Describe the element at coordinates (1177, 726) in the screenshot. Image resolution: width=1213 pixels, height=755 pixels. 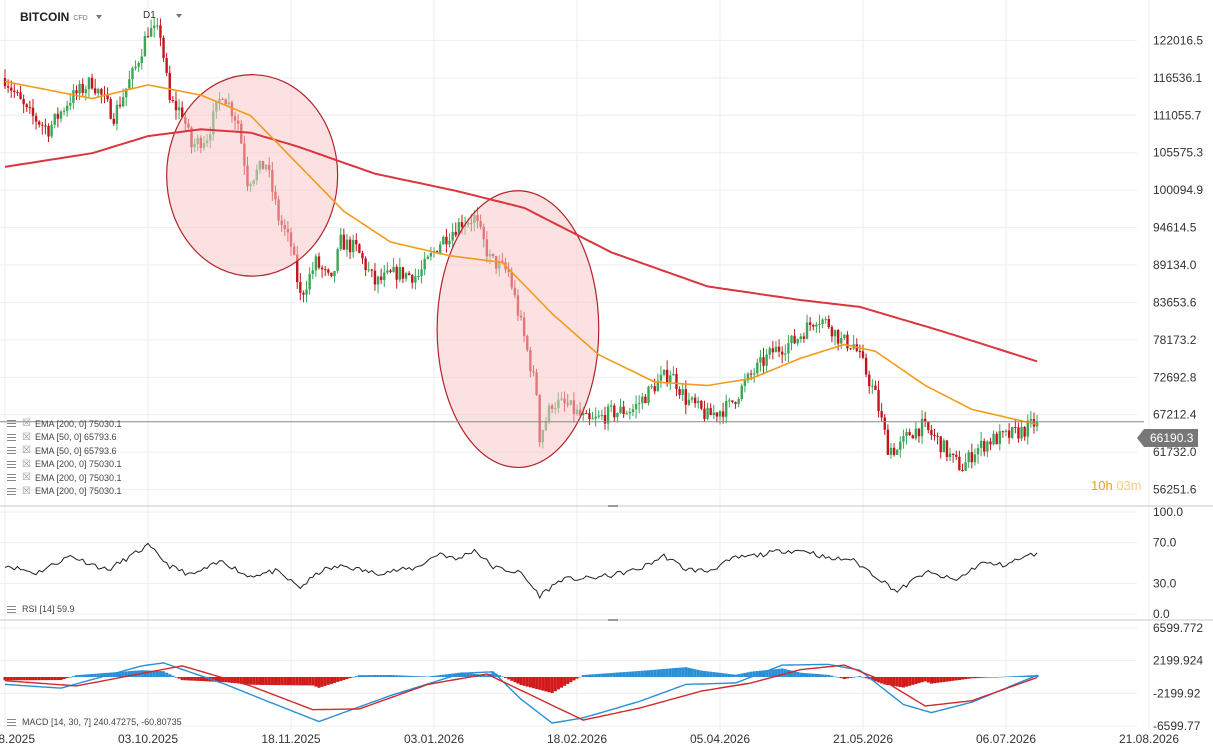
I see `macd-tick-label: -6599.77` at that location.